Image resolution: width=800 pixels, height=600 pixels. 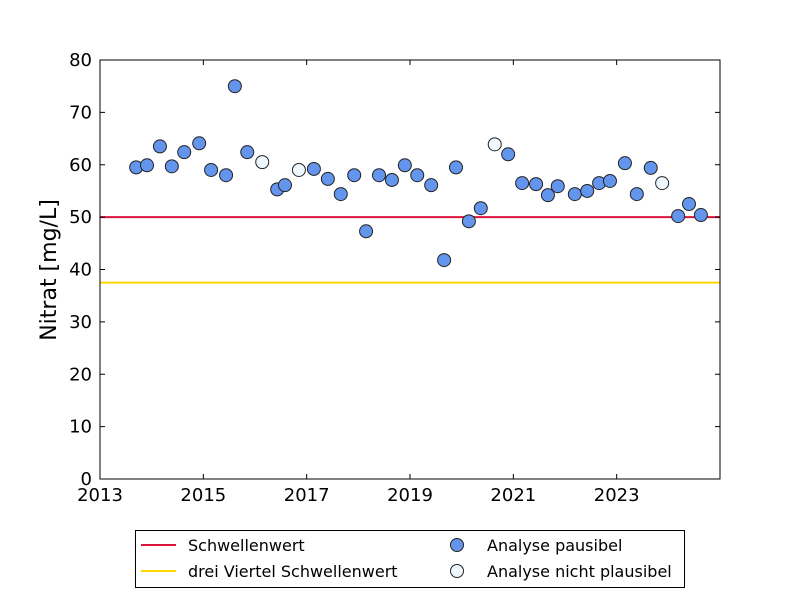 I want to click on legend-box, so click(x=410, y=559).